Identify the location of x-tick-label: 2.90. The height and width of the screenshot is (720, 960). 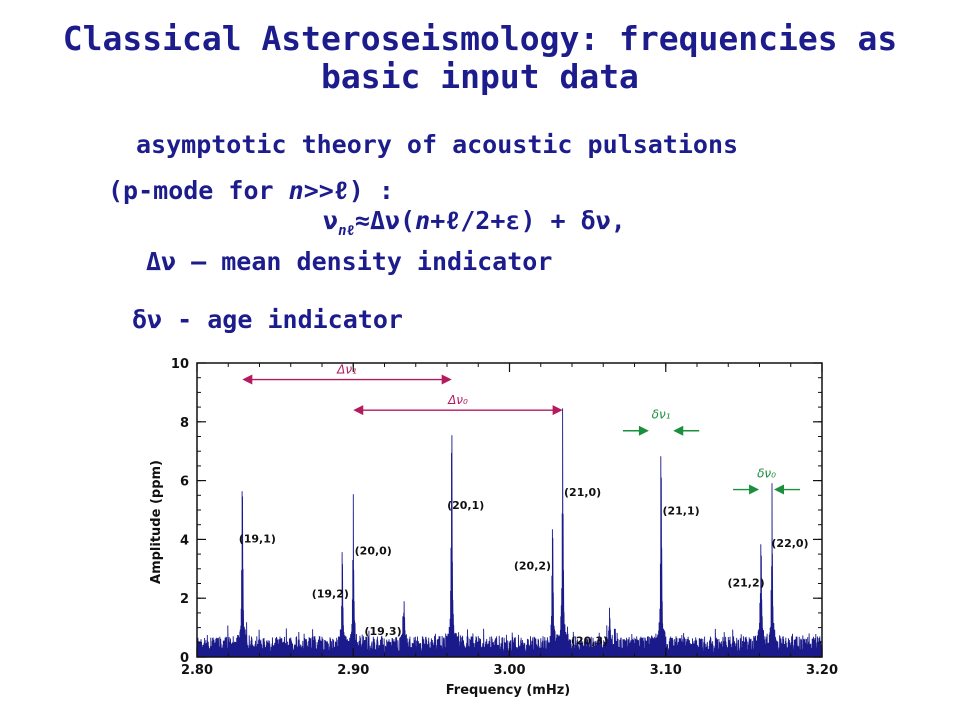
(353, 670).